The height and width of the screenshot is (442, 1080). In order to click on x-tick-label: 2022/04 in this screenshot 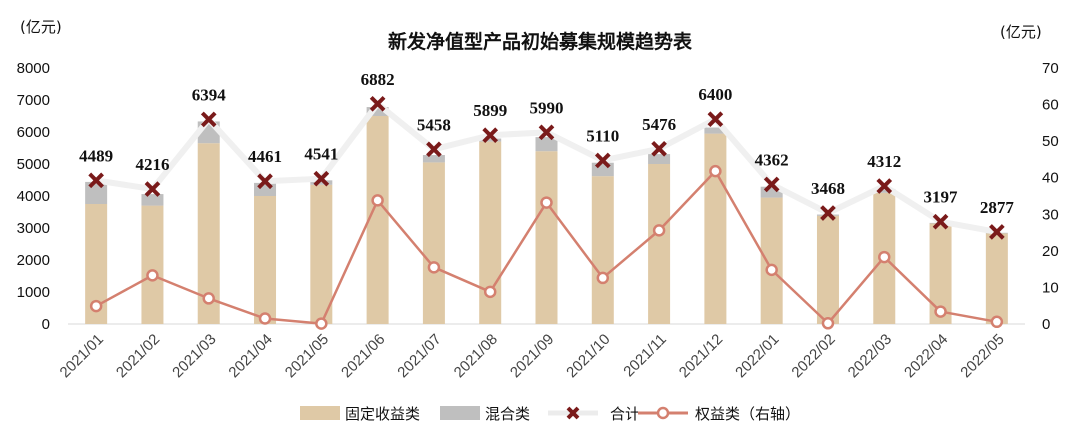, I will do `click(926, 356)`.